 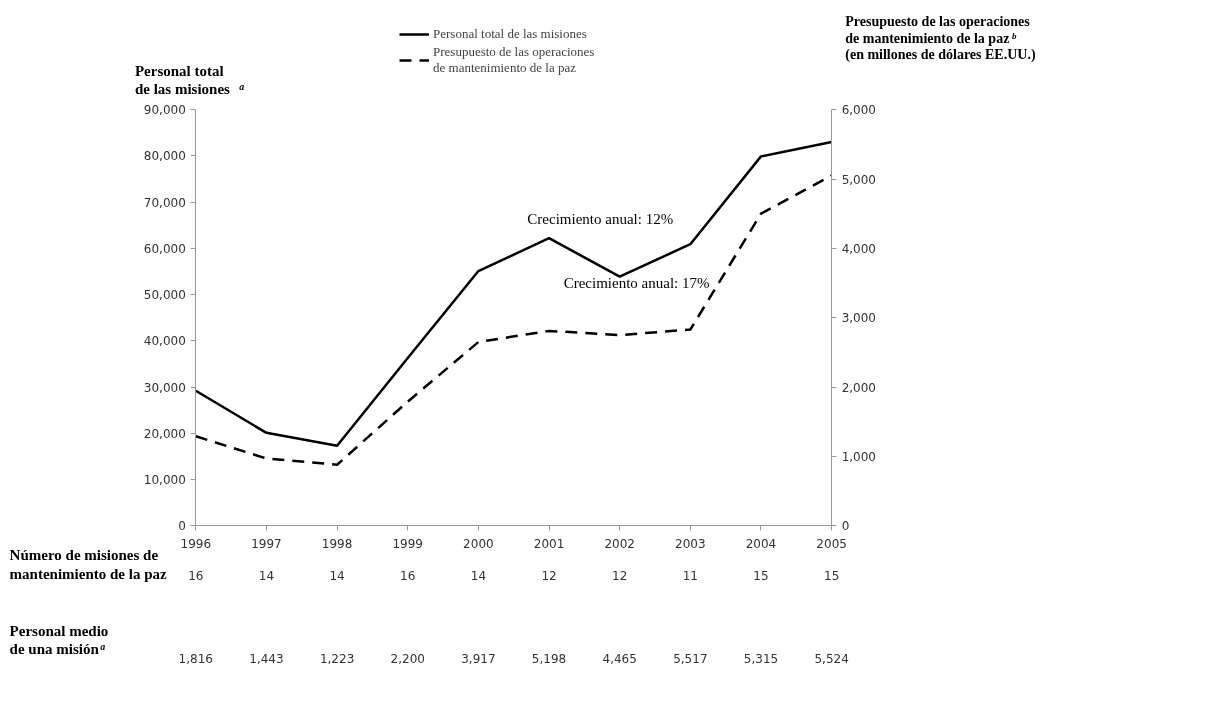 I want to click on text: 5,517, so click(x=690, y=658).